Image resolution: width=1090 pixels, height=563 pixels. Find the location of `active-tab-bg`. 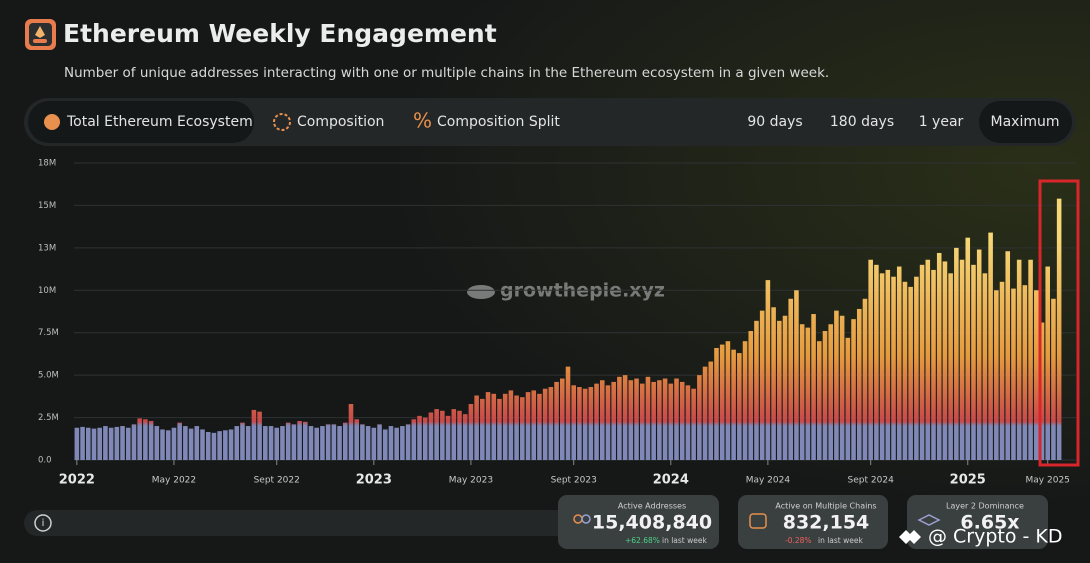

active-tab-bg is located at coordinates (141, 122).